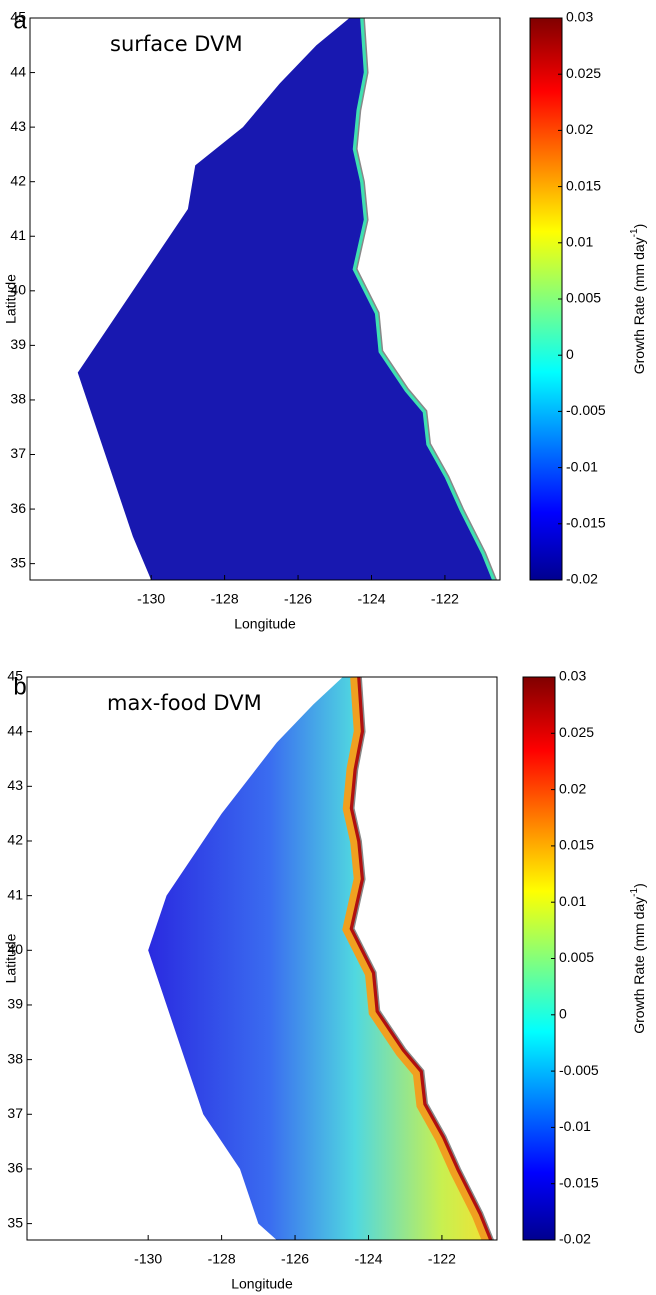 This screenshot has width=656, height=1295. I want to click on panel-title: surface DVM, so click(176, 44).